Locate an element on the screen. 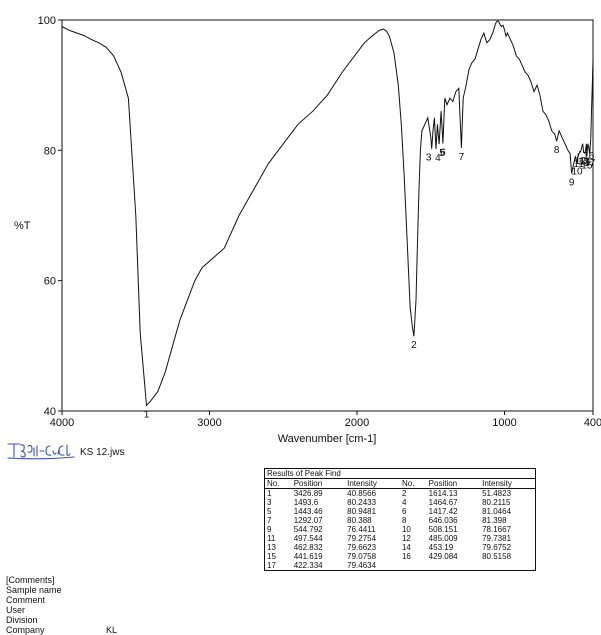 This screenshot has height=635, width=601. header-position: Position is located at coordinates (318, 484).